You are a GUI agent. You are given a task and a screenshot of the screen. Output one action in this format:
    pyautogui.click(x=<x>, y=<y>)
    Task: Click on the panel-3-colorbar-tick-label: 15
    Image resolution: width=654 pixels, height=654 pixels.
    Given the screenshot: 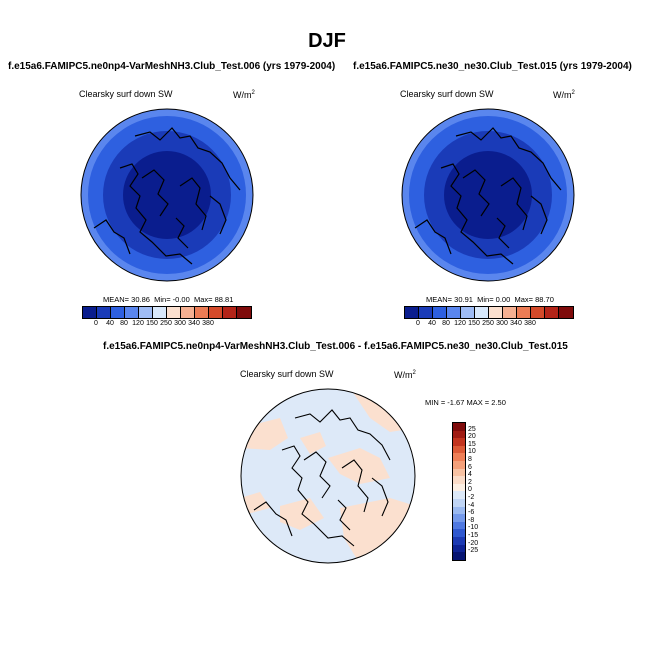 What is the action you would take?
    pyautogui.click(x=472, y=444)
    